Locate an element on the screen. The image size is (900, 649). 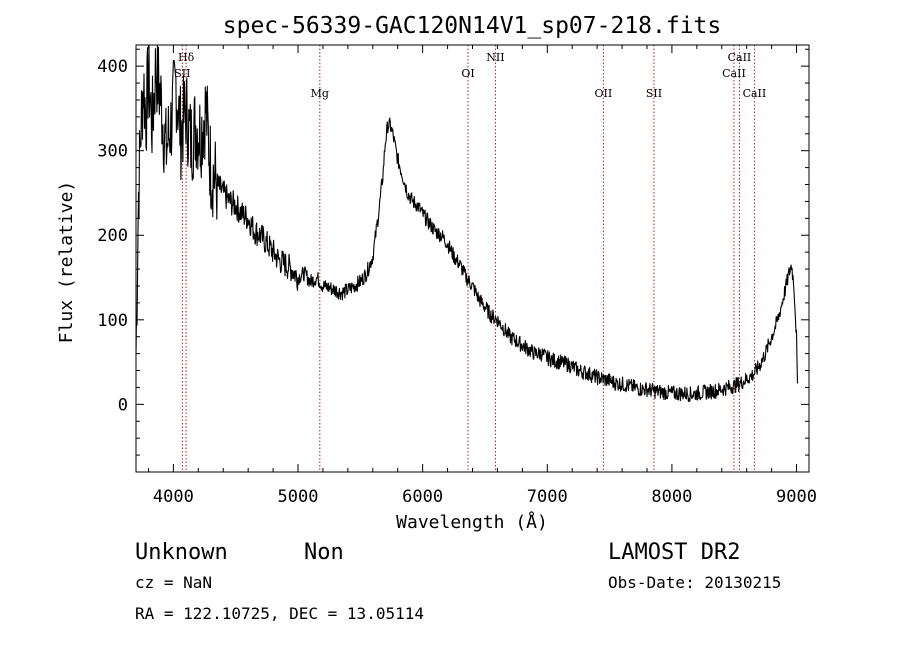
survey-label: LAMOST DR2 is located at coordinates (674, 552).